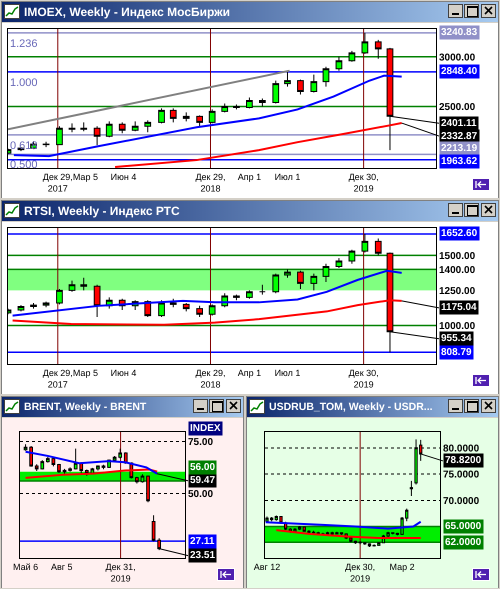  What do you see at coordinates (121, 573) in the screenshot?
I see `x-tick-label: Дек 31, 2019` at bounding box center [121, 573].